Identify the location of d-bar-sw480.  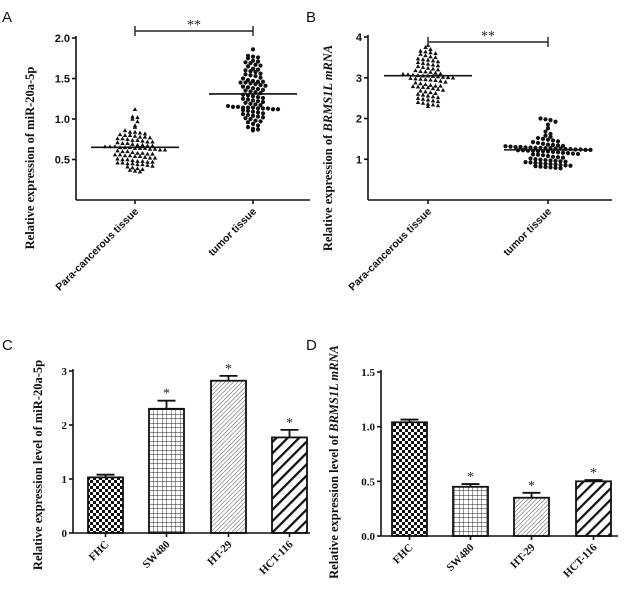
(470, 511).